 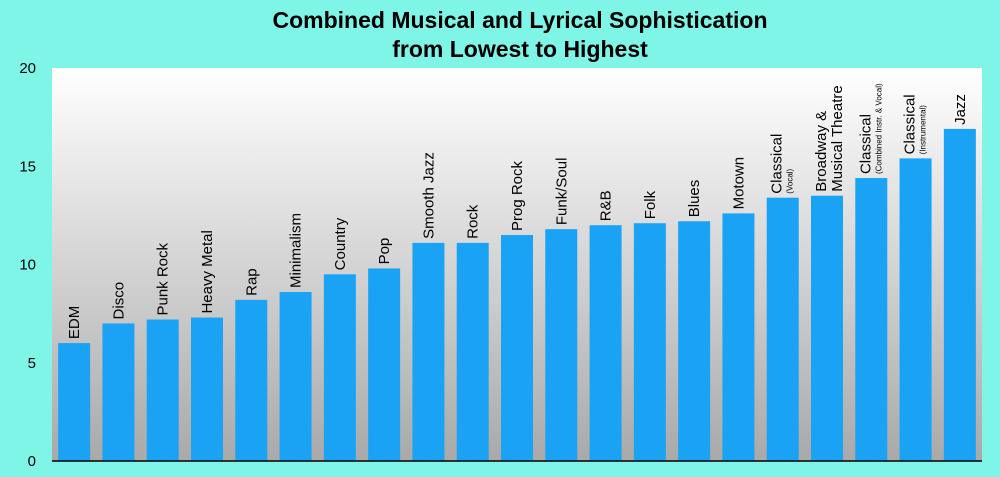 I want to click on bar-label-subtext: (Vocal), so click(x=790, y=180).